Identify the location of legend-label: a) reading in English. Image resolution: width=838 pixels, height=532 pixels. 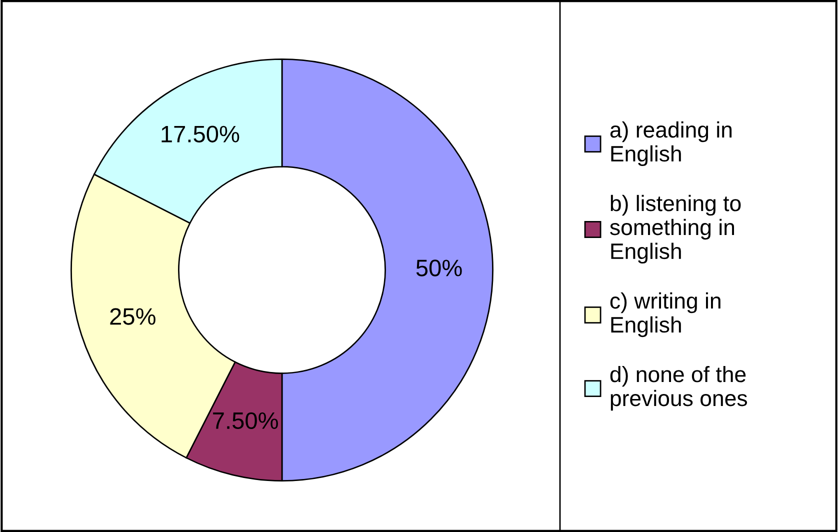
(671, 143).